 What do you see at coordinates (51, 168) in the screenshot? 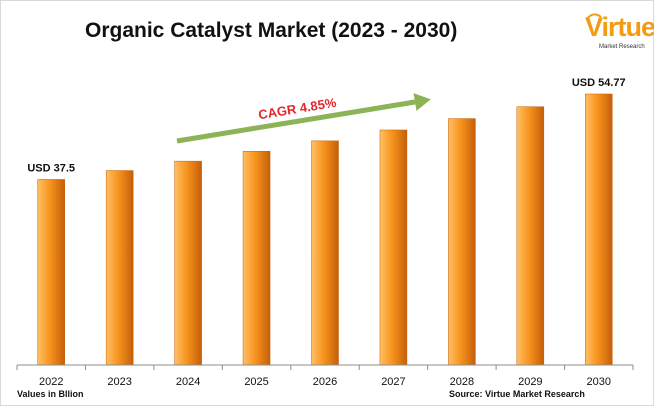
I see `data-label-2022: USD 37.5` at bounding box center [51, 168].